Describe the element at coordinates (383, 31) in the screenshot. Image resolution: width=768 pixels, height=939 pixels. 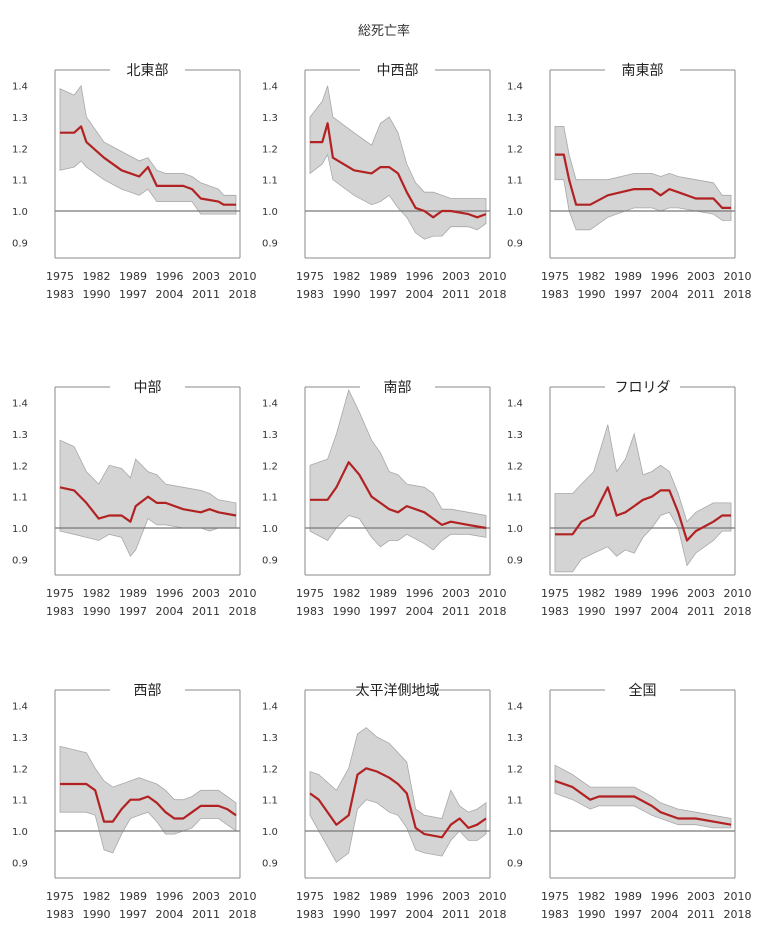
I see `chart-main-title: 総死亡率` at that location.